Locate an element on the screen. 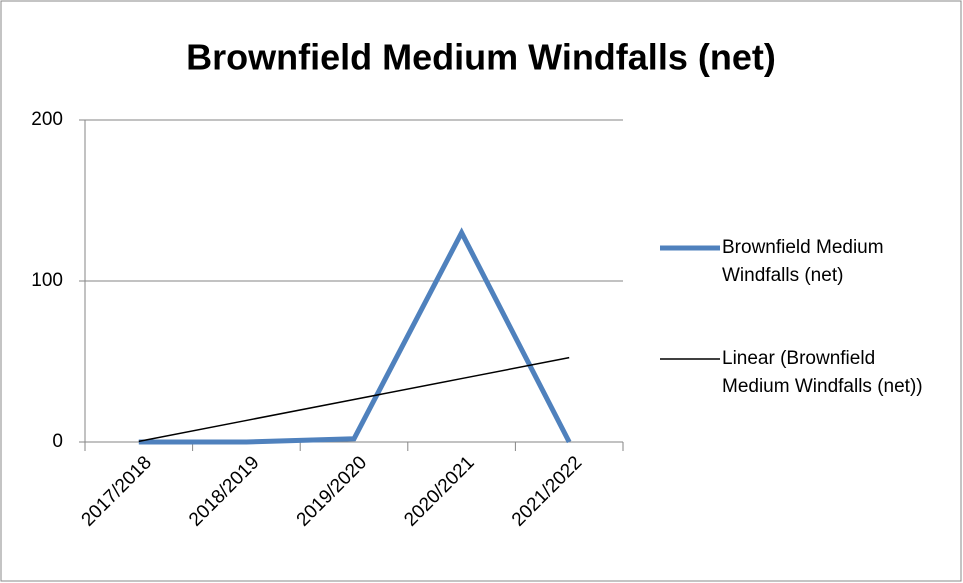  y-tick-label: 100 is located at coordinates (47, 280).